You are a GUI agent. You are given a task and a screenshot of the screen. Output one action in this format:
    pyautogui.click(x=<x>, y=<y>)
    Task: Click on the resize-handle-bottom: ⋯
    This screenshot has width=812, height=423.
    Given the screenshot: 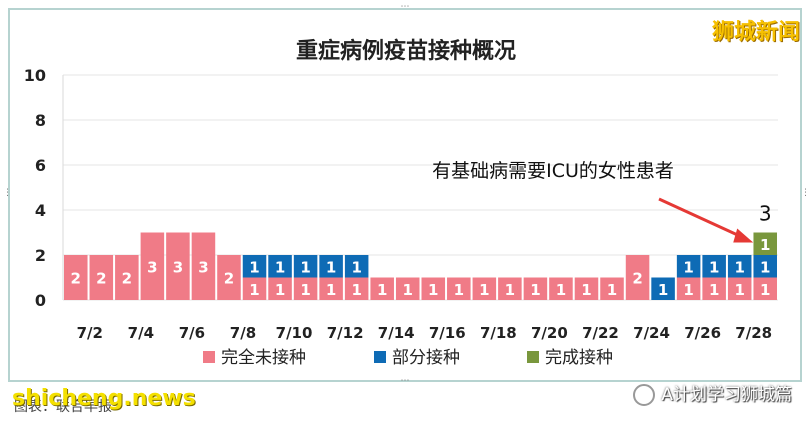 What is the action you would take?
    pyautogui.click(x=405, y=381)
    